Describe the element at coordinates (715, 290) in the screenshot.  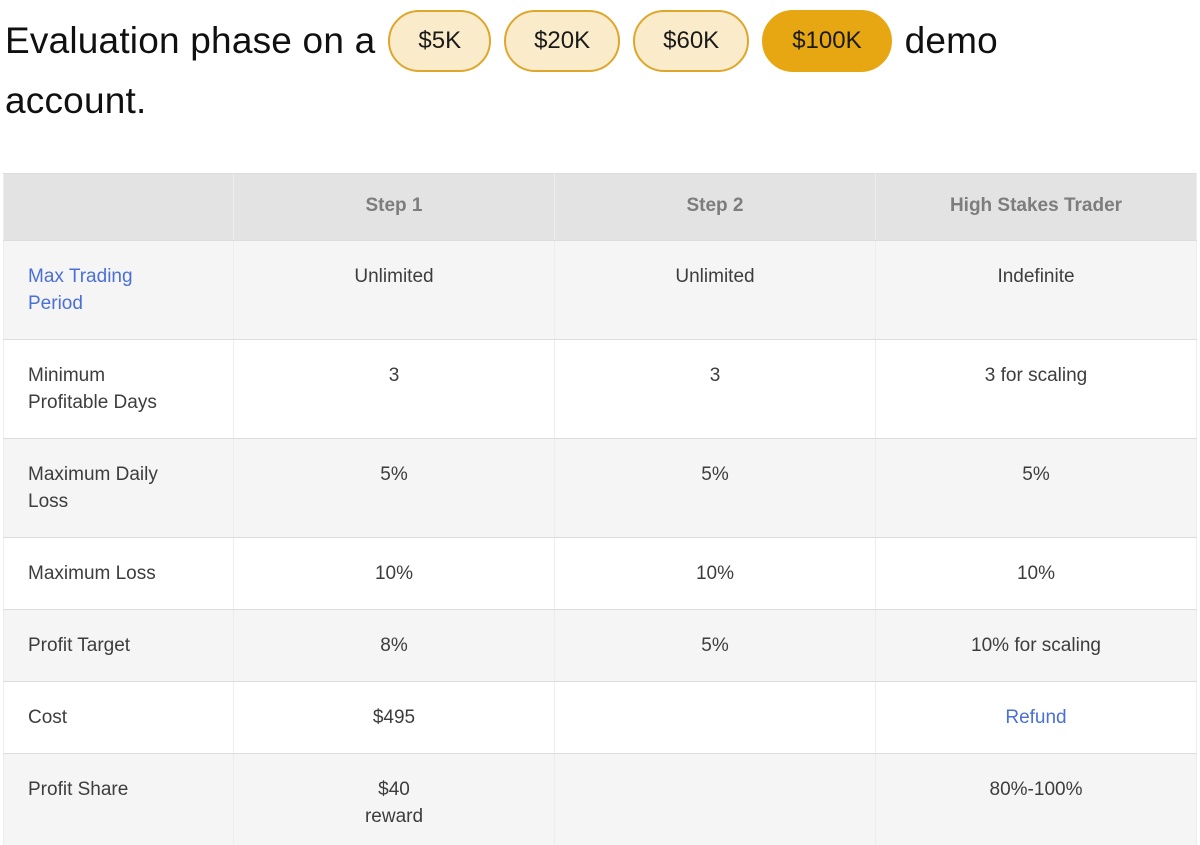
I see `cell-step2-max-trading-period: Unlimited` at that location.